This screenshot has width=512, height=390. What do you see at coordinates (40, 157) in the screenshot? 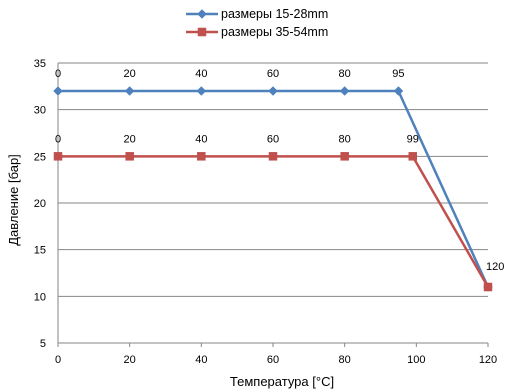
I see `y-tick-label: 25` at bounding box center [40, 157].